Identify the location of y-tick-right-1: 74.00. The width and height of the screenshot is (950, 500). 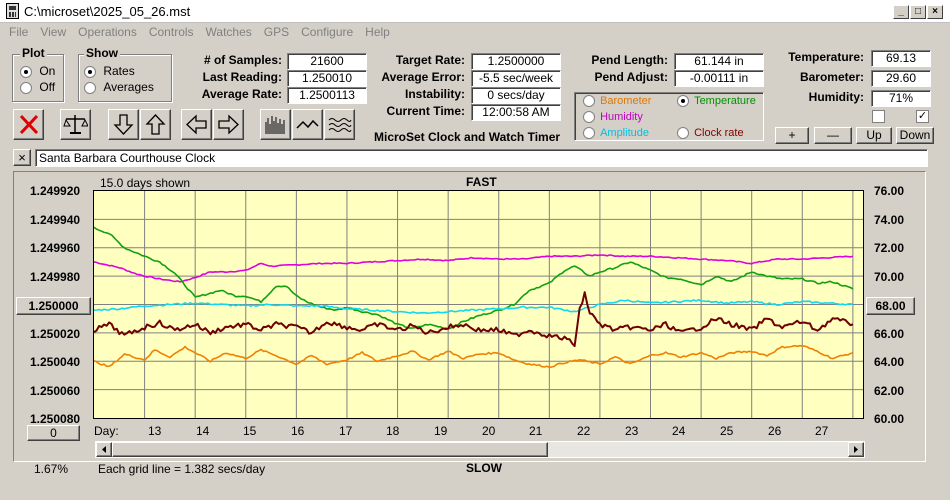
(889, 220).